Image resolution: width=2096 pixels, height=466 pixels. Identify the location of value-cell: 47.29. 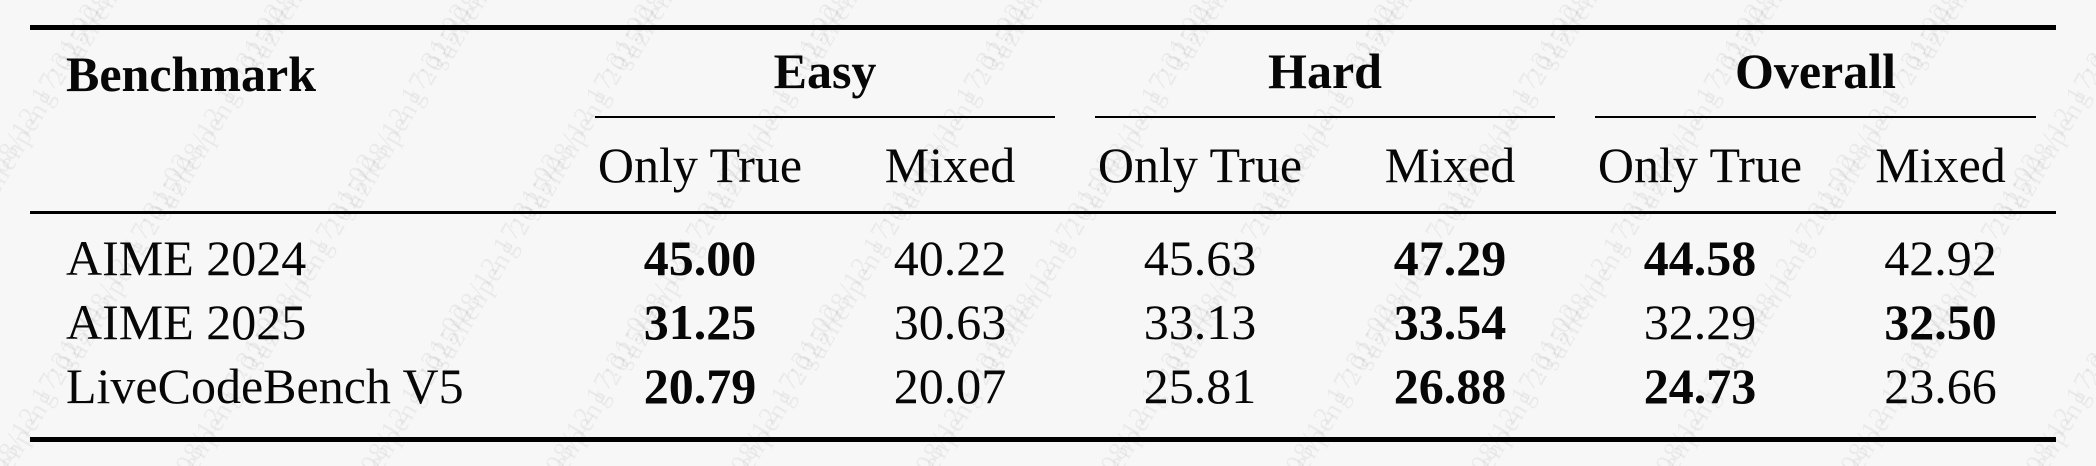
(1450, 258).